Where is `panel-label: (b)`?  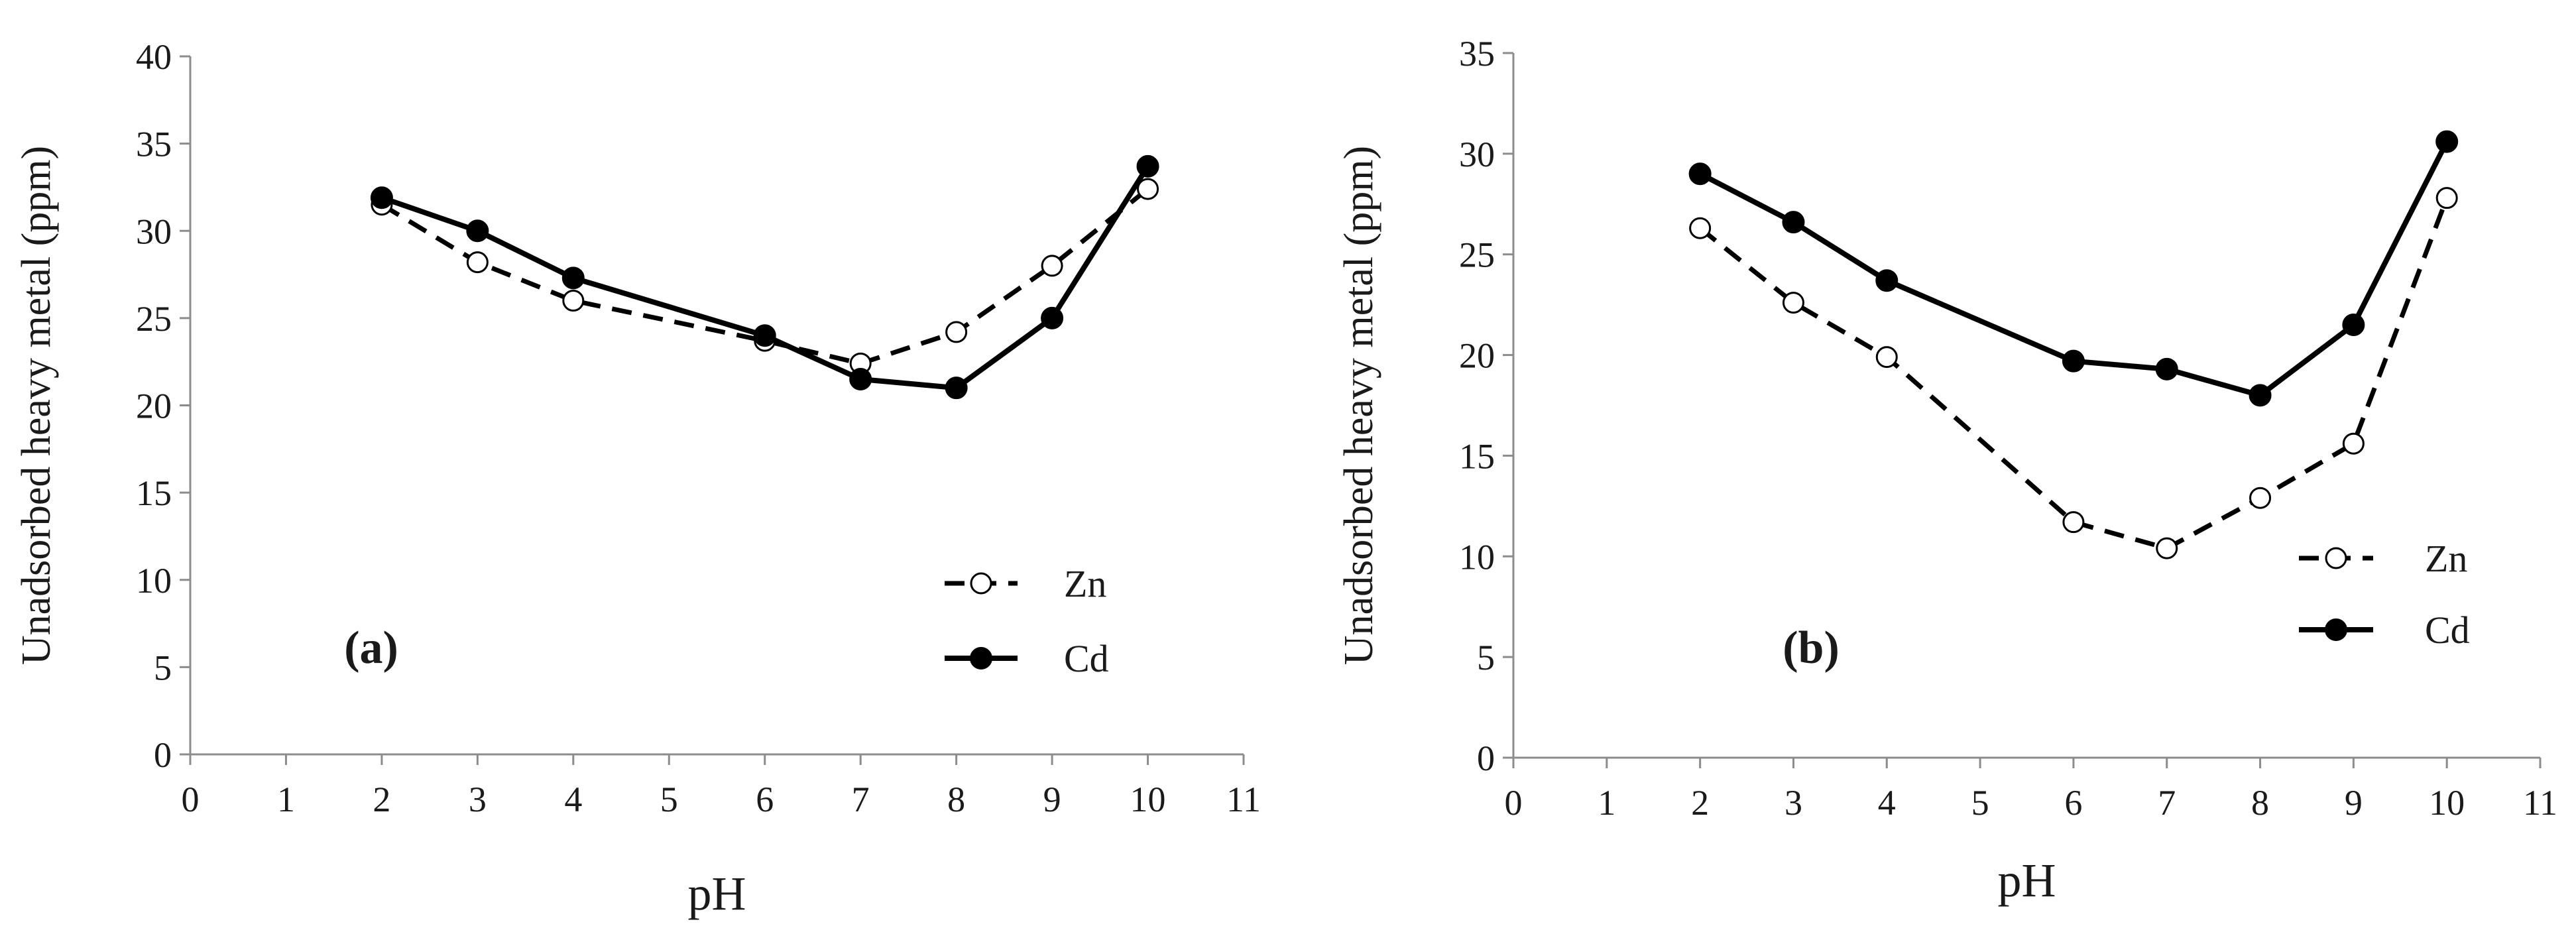
panel-label: (b) is located at coordinates (1812, 647).